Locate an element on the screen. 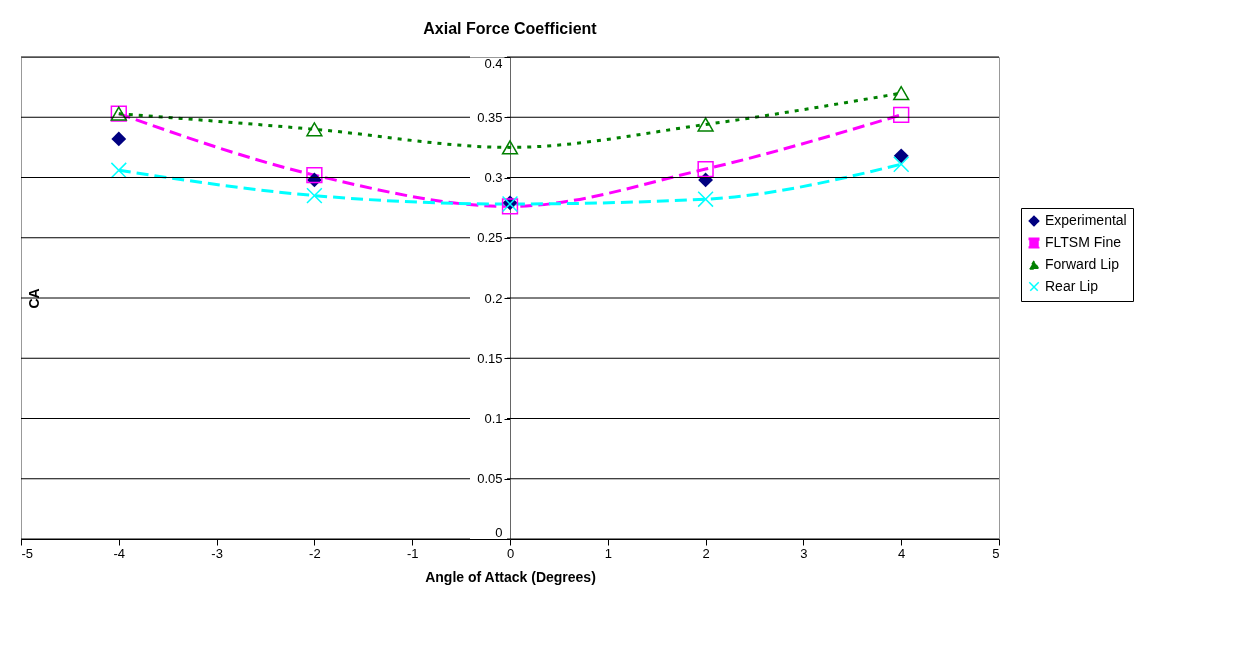 Image resolution: width=1238 pixels, height=663 pixels. y-tick-label: 0.25 is located at coordinates (490, 238).